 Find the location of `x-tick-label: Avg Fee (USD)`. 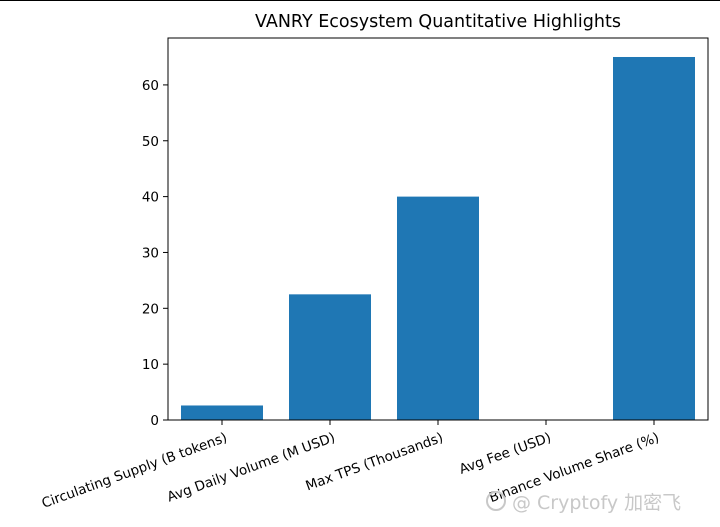

x-tick-label: Avg Fee (USD) is located at coordinates (505, 454).